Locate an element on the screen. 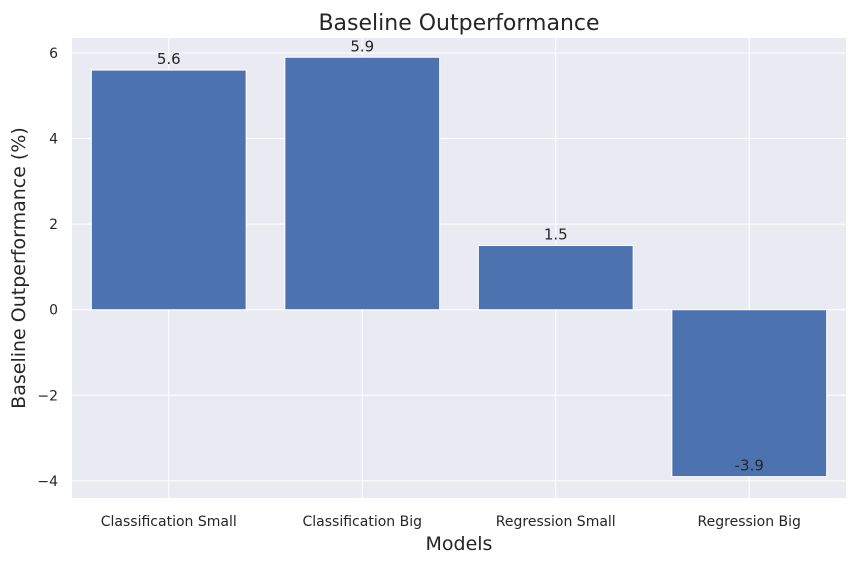  y-tick-label: 0 is located at coordinates (53, 311).